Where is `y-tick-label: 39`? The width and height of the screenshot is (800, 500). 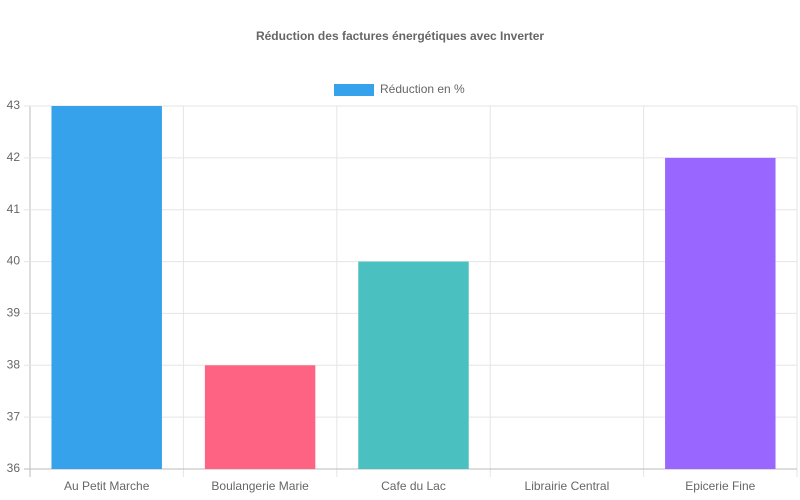
y-tick-label: 39 is located at coordinates (14, 313).